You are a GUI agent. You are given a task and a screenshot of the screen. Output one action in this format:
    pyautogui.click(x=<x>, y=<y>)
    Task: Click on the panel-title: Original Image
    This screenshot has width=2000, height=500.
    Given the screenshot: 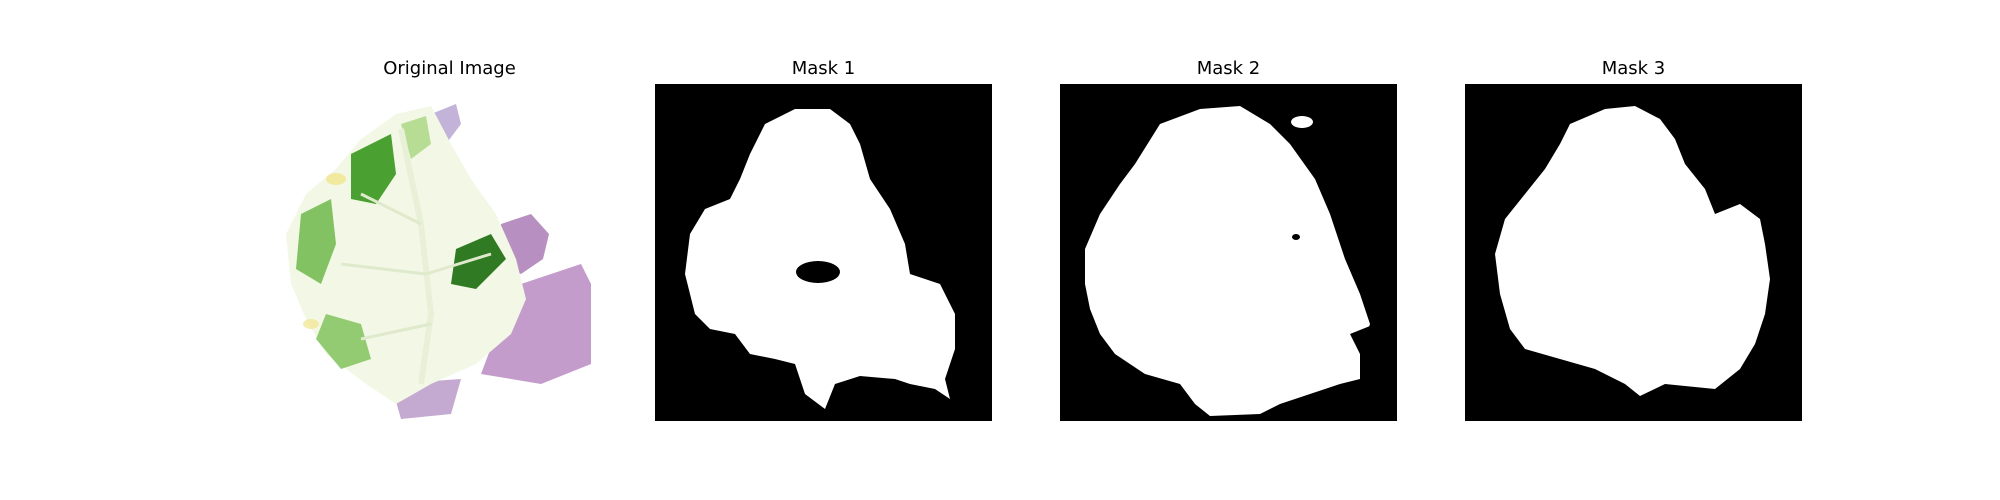 What is the action you would take?
    pyautogui.click(x=449, y=69)
    